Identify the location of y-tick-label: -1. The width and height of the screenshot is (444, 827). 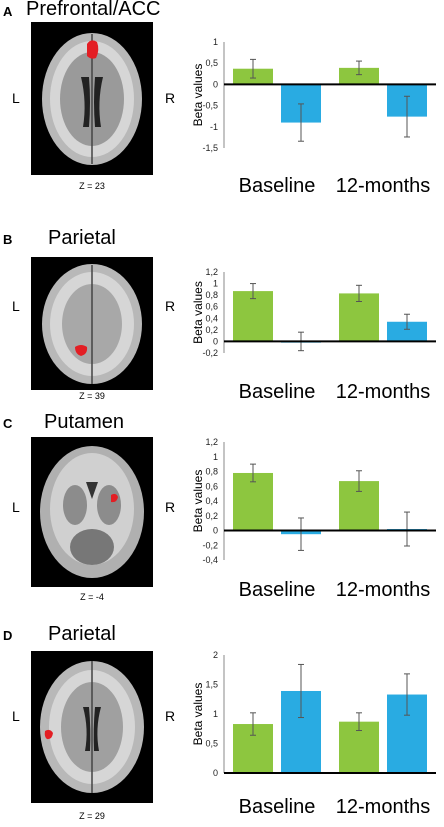
(214, 127).